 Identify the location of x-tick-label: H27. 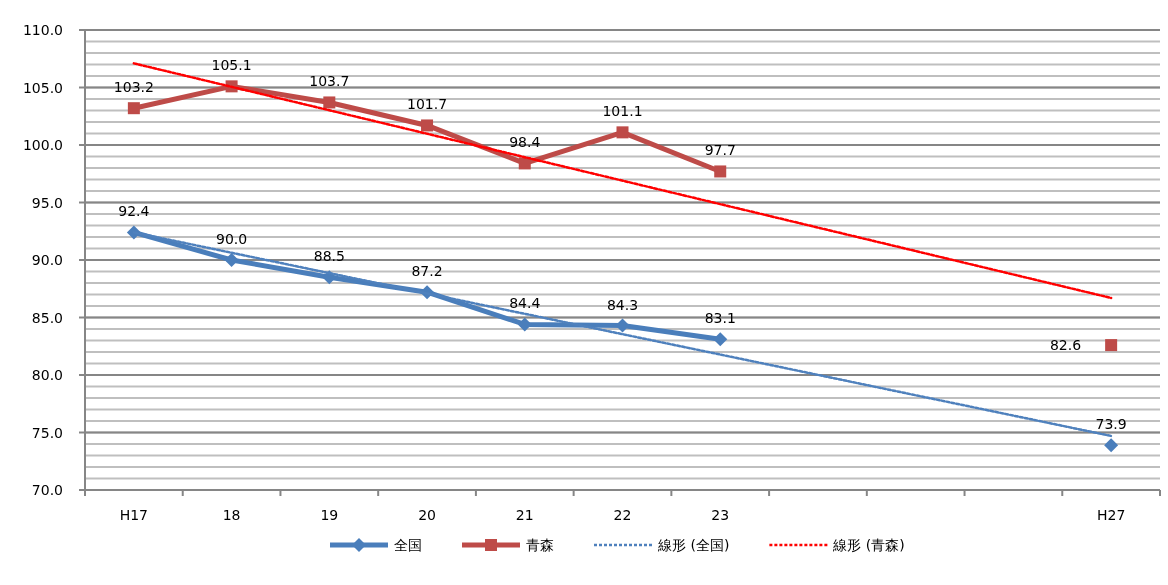
(1111, 515).